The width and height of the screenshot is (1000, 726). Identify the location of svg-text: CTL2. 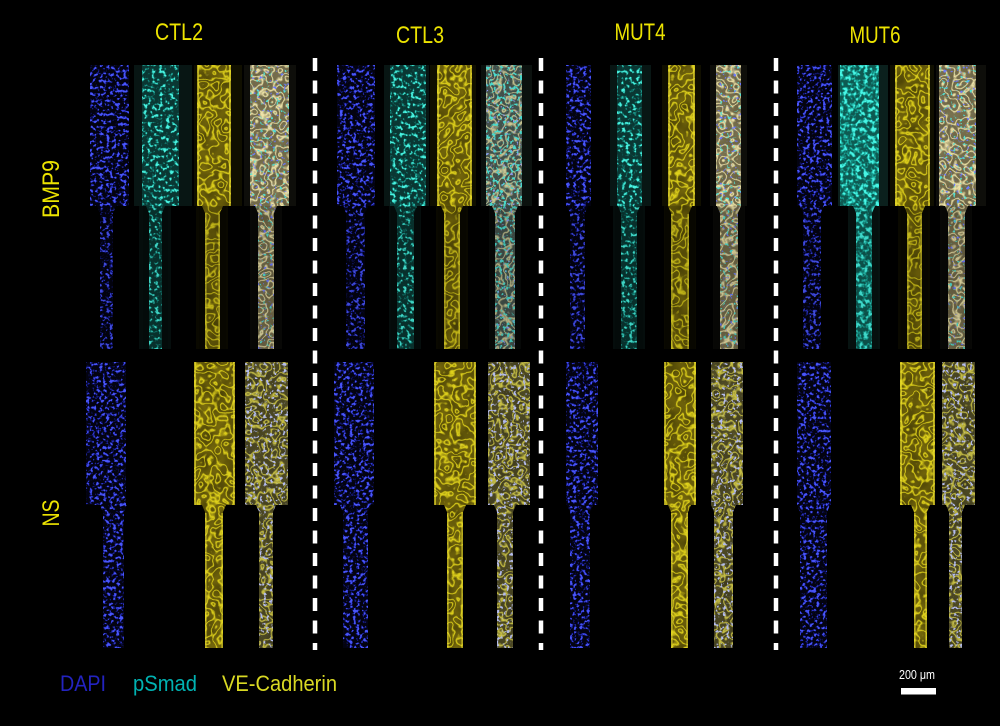
(179, 32).